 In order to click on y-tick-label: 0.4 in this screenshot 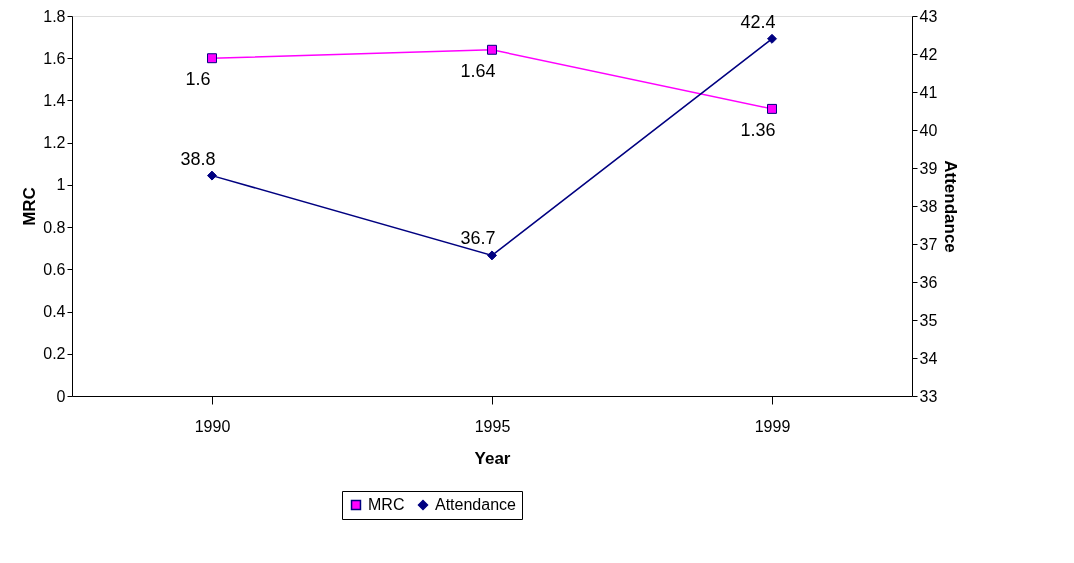, I will do `click(54, 312)`.